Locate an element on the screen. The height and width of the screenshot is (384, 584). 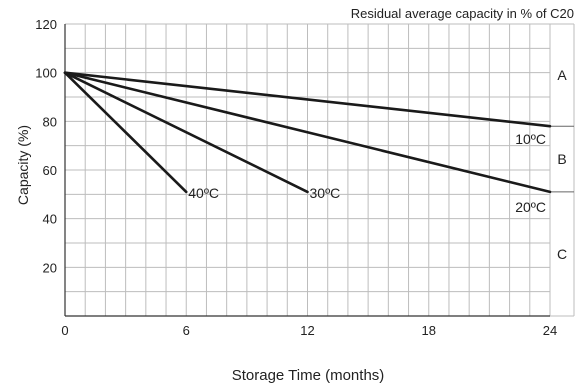
series-label: 40ºC is located at coordinates (203, 193).